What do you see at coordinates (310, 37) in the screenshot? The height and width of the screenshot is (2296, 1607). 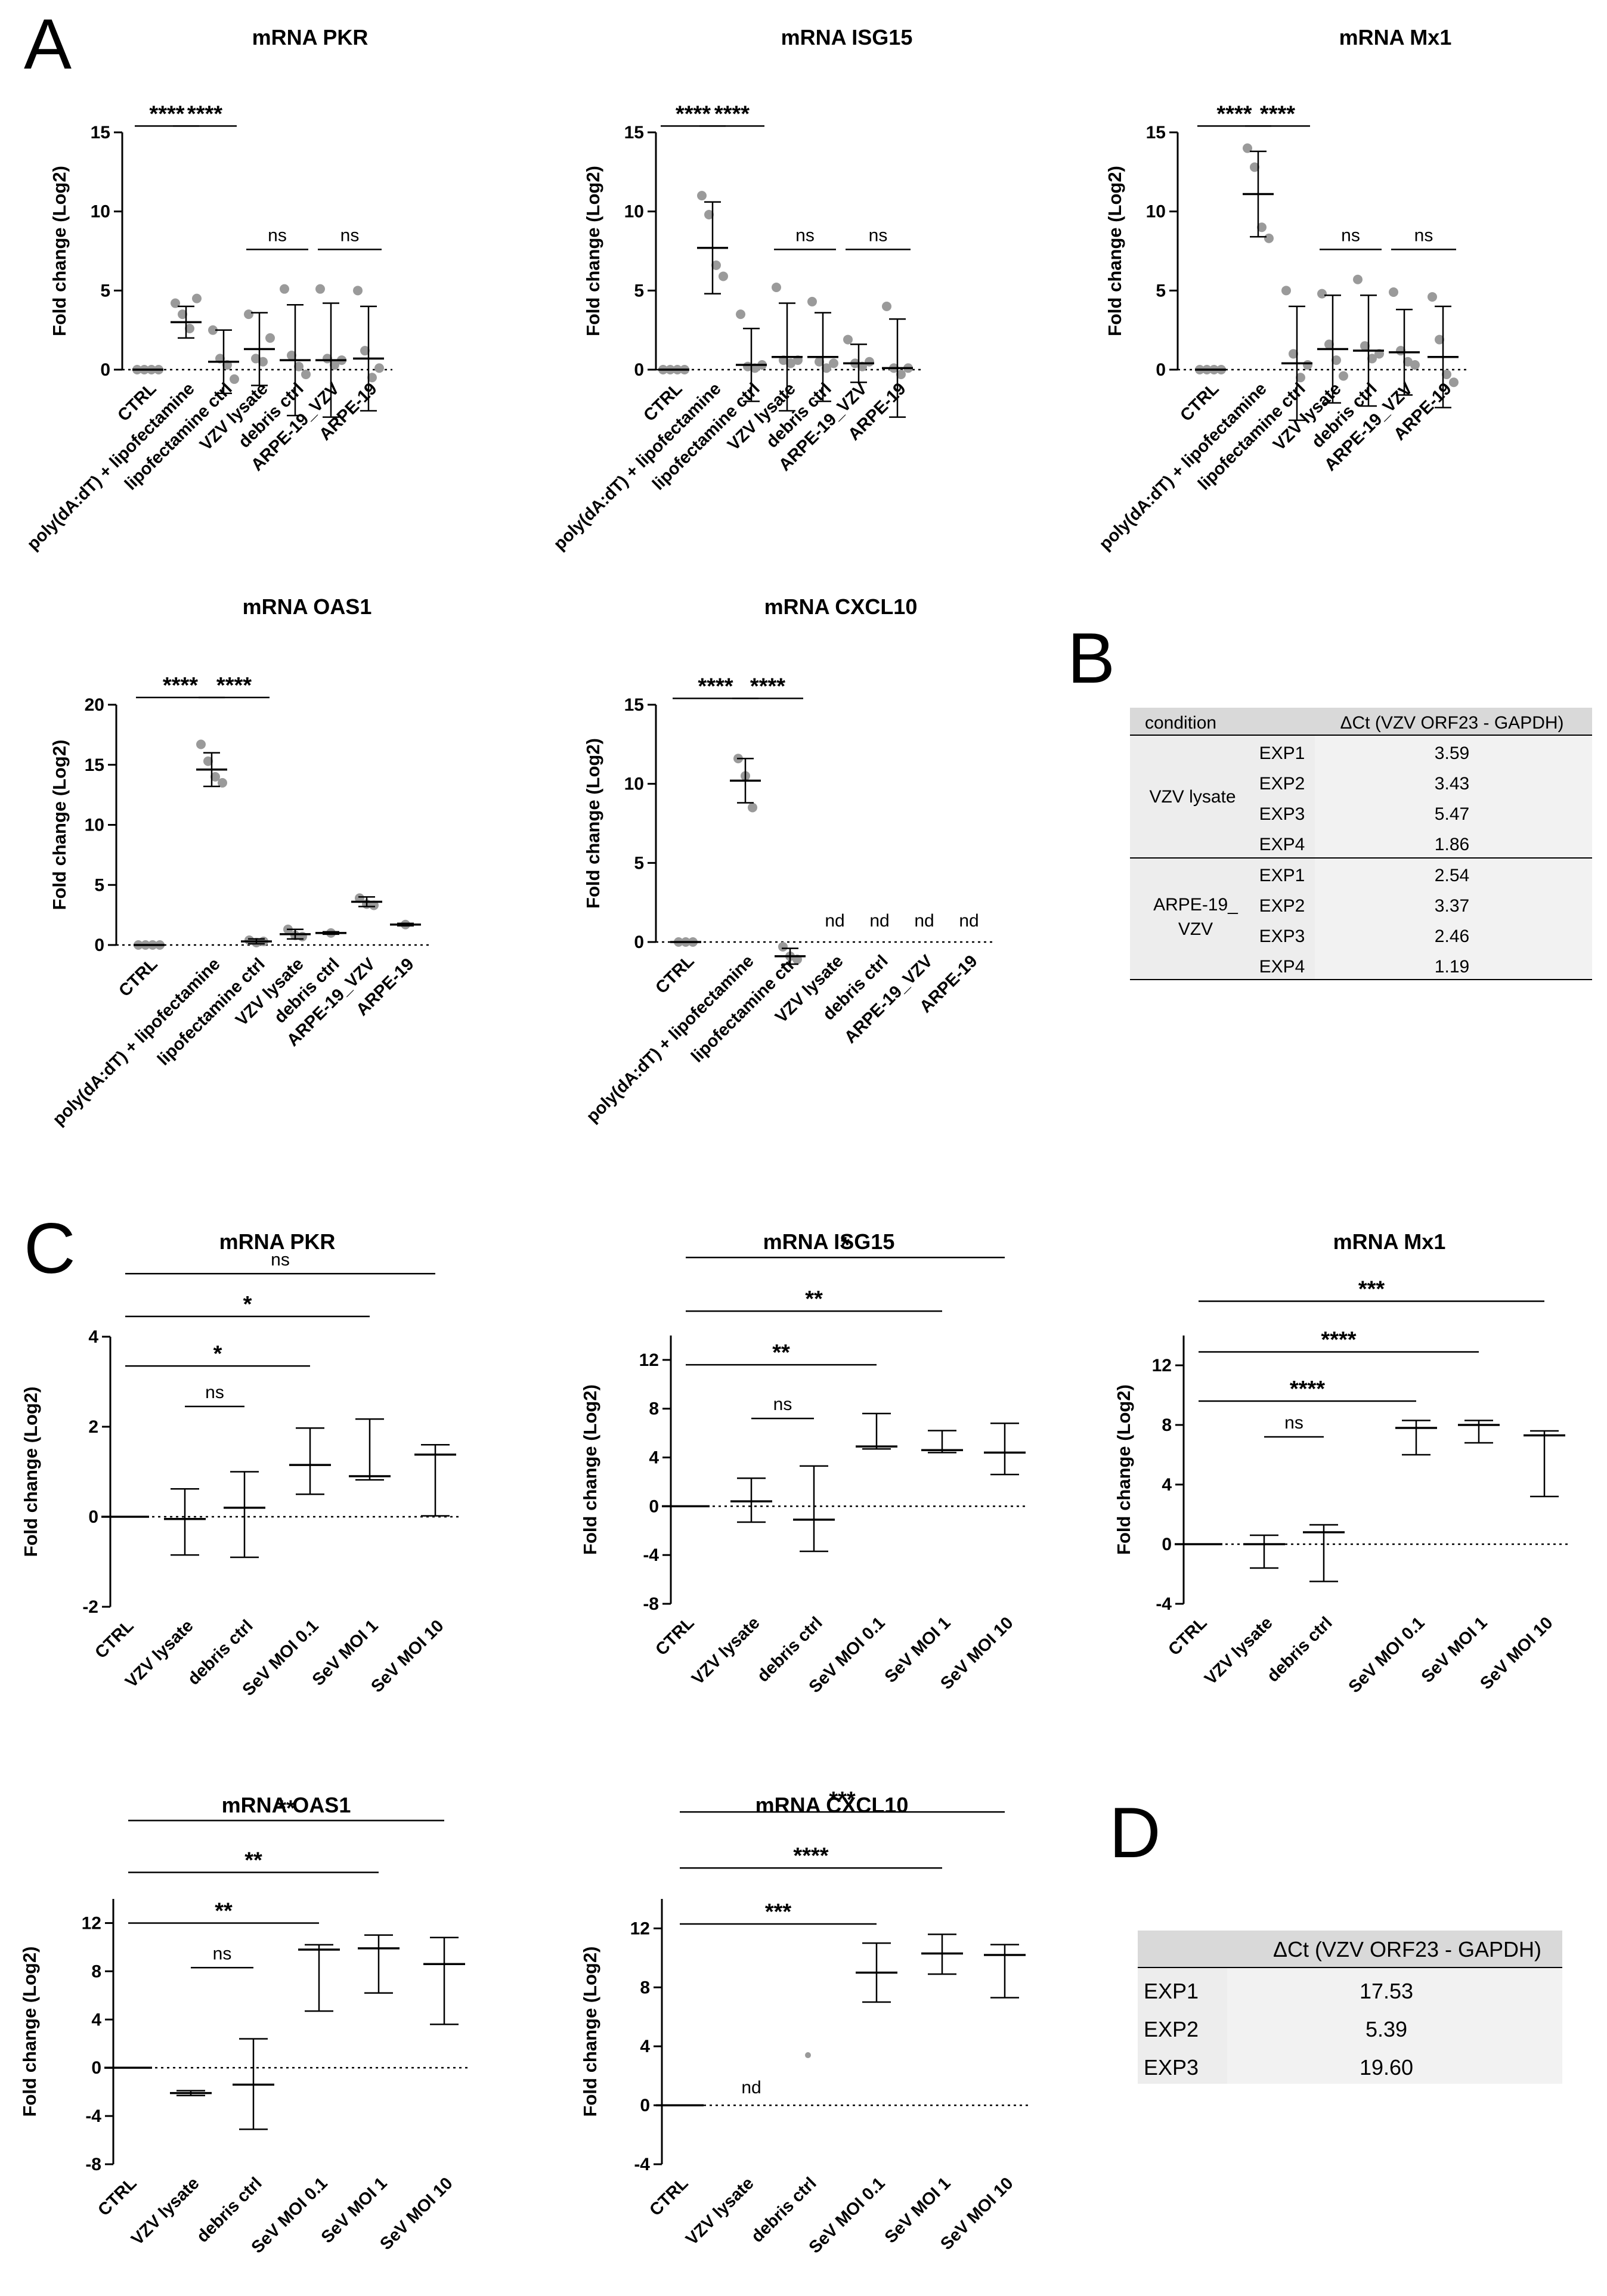 I see `chart-title: mRNA PKR` at bounding box center [310, 37].